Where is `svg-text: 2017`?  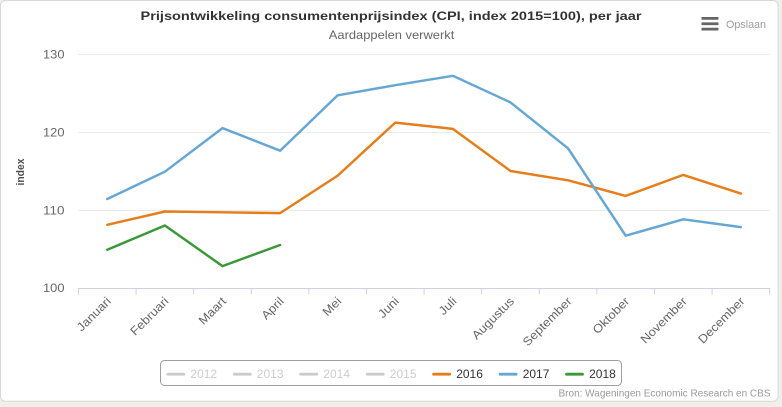 svg-text: 2017 is located at coordinates (536, 374).